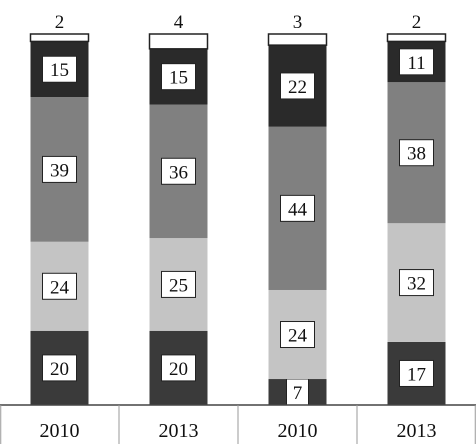  I want to click on data-label: 25, so click(178, 285).